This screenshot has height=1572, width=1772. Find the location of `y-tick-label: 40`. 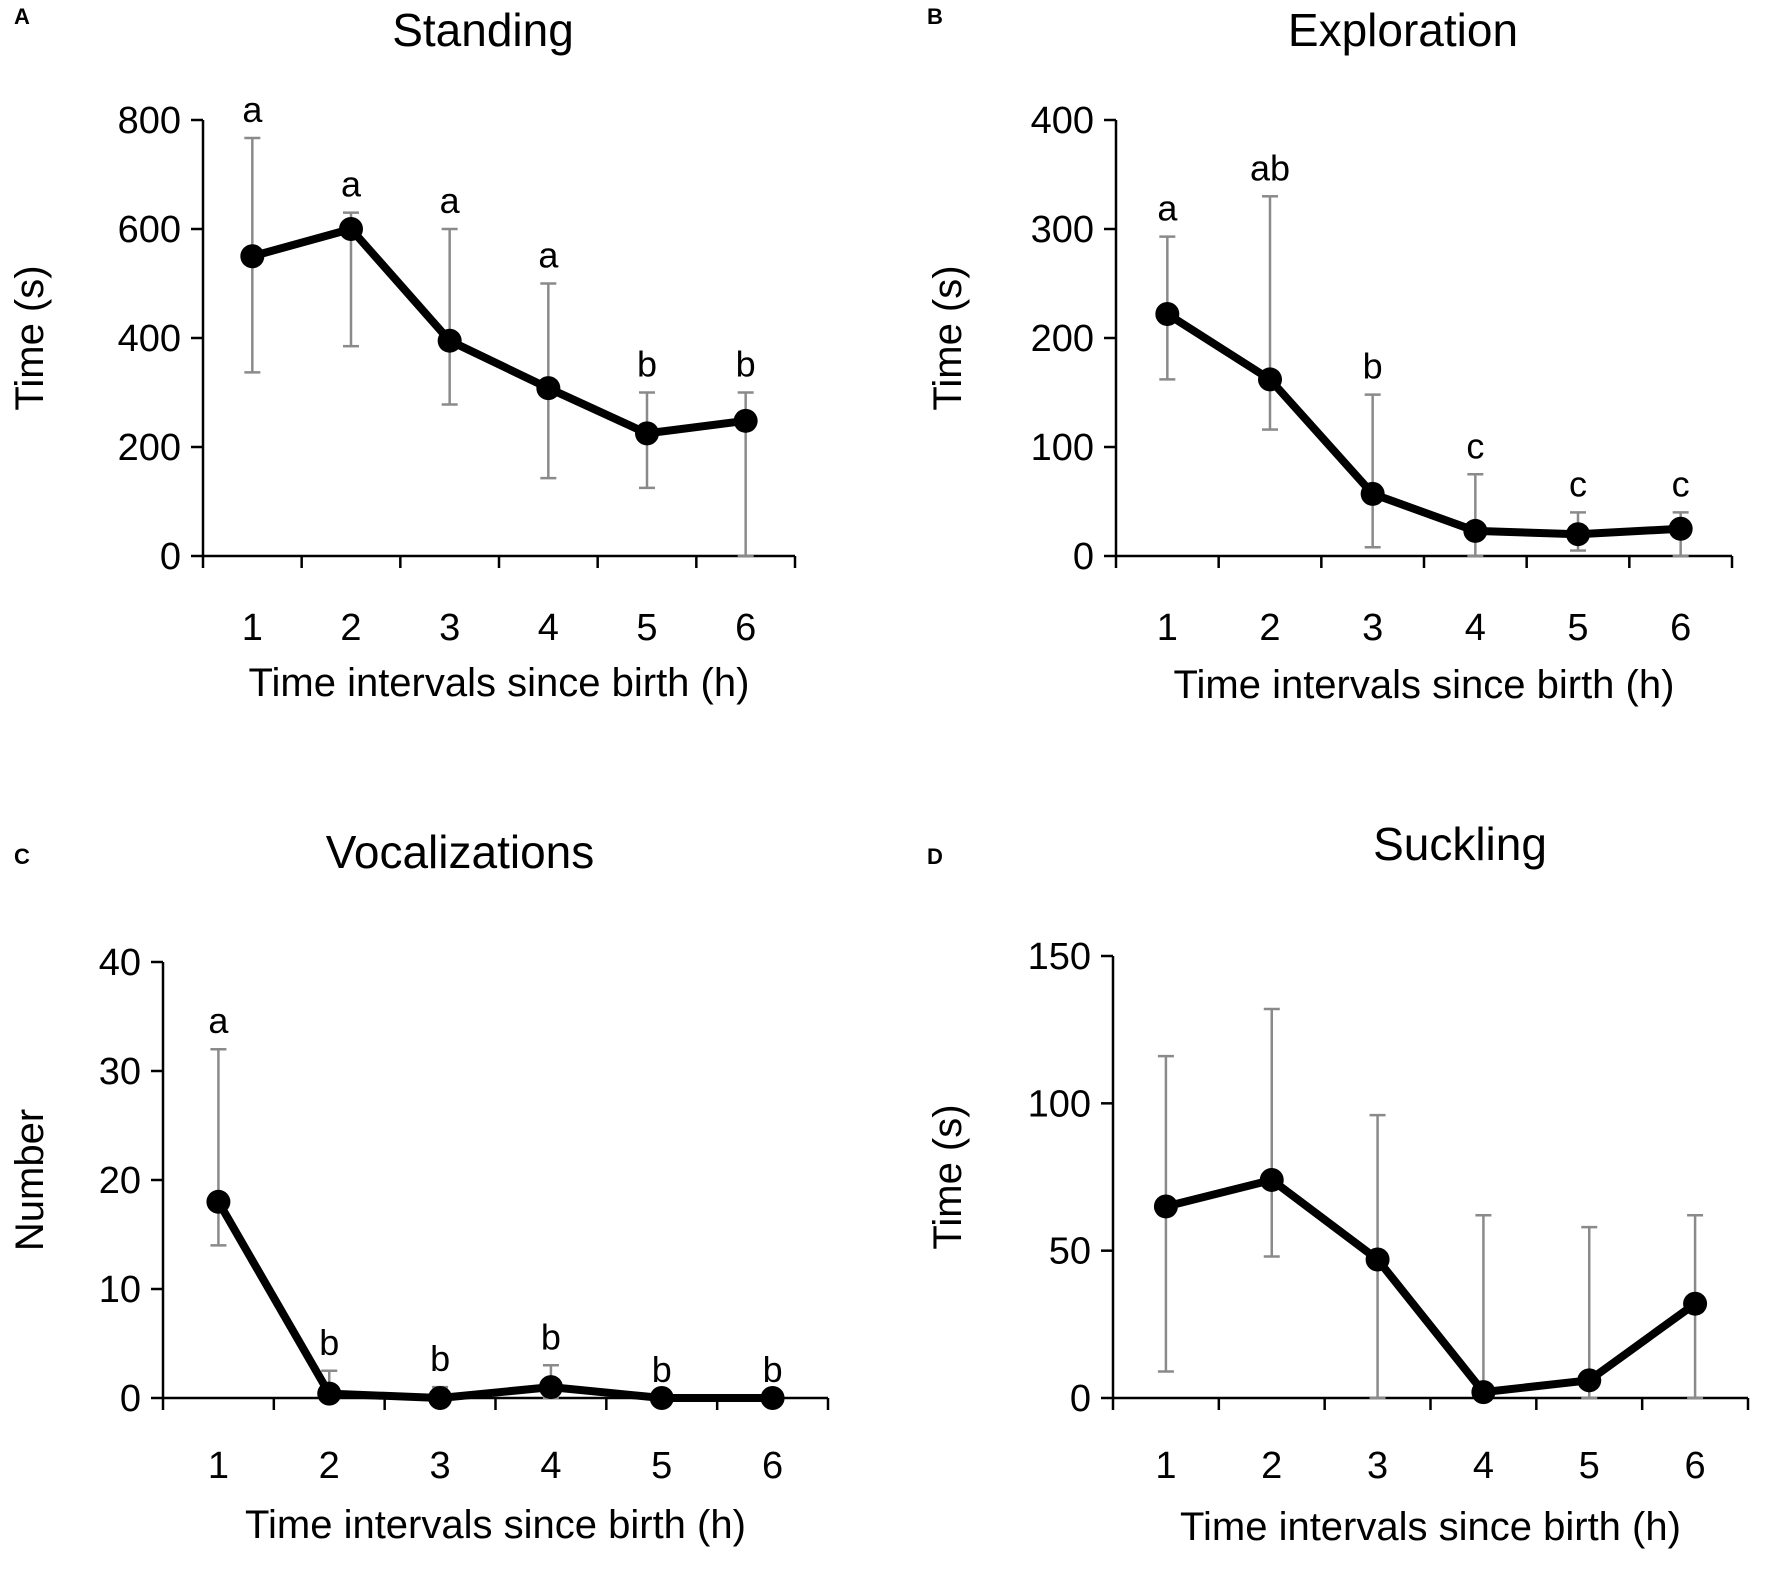

y-tick-label: 40 is located at coordinates (120, 963).